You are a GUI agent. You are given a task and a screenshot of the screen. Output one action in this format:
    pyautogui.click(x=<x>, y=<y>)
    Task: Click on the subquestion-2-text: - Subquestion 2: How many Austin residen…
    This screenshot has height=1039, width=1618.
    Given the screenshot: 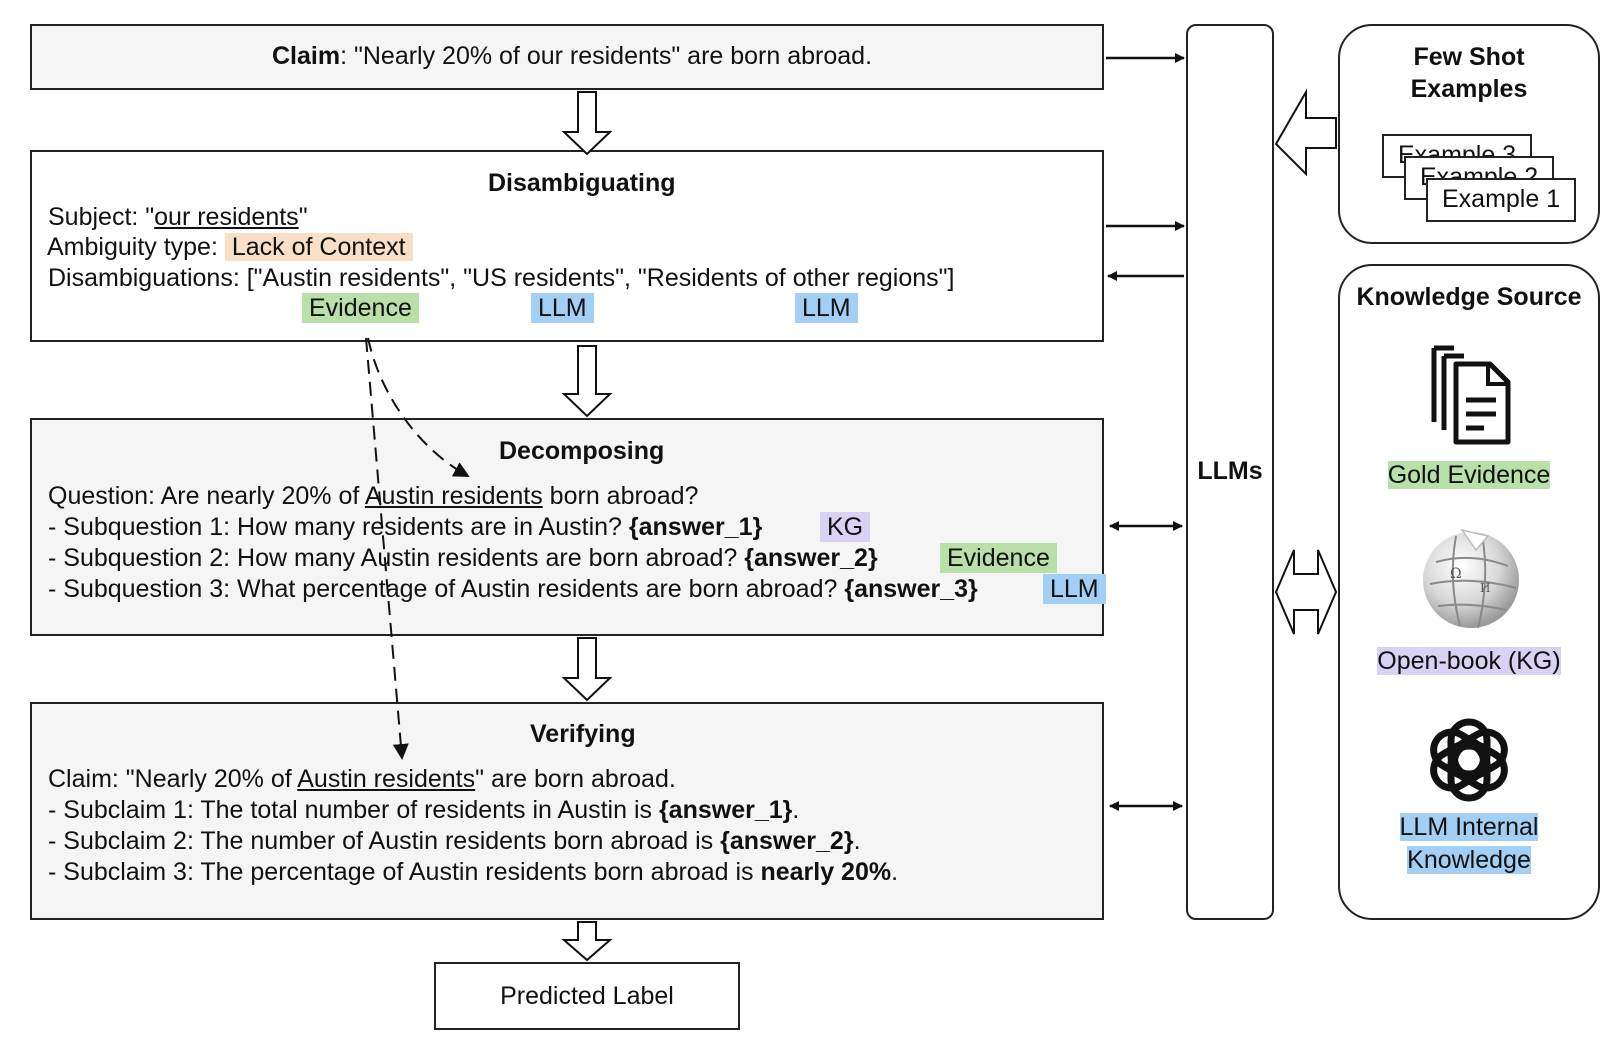 What is the action you would take?
    pyautogui.click(x=396, y=558)
    